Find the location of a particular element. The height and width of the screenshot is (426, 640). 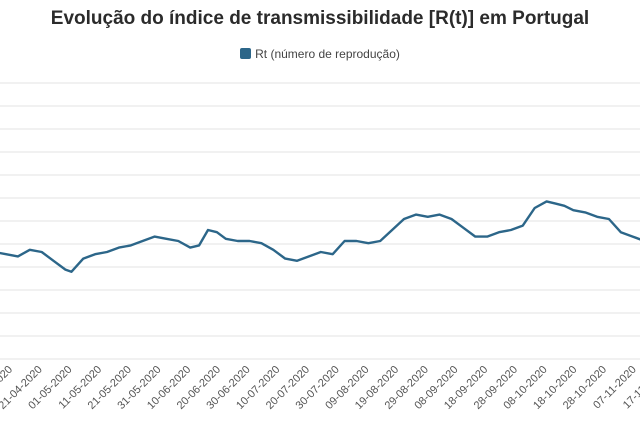

legend: Rt (número de reprodução) is located at coordinates (320, 54).